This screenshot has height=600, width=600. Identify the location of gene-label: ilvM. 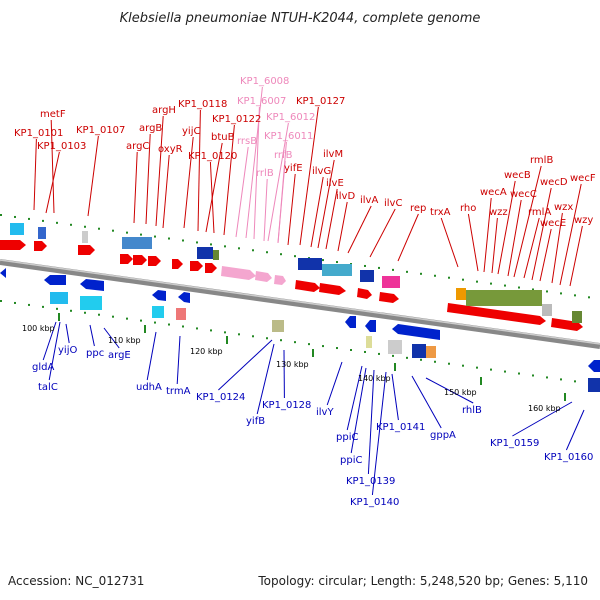
(333, 154).